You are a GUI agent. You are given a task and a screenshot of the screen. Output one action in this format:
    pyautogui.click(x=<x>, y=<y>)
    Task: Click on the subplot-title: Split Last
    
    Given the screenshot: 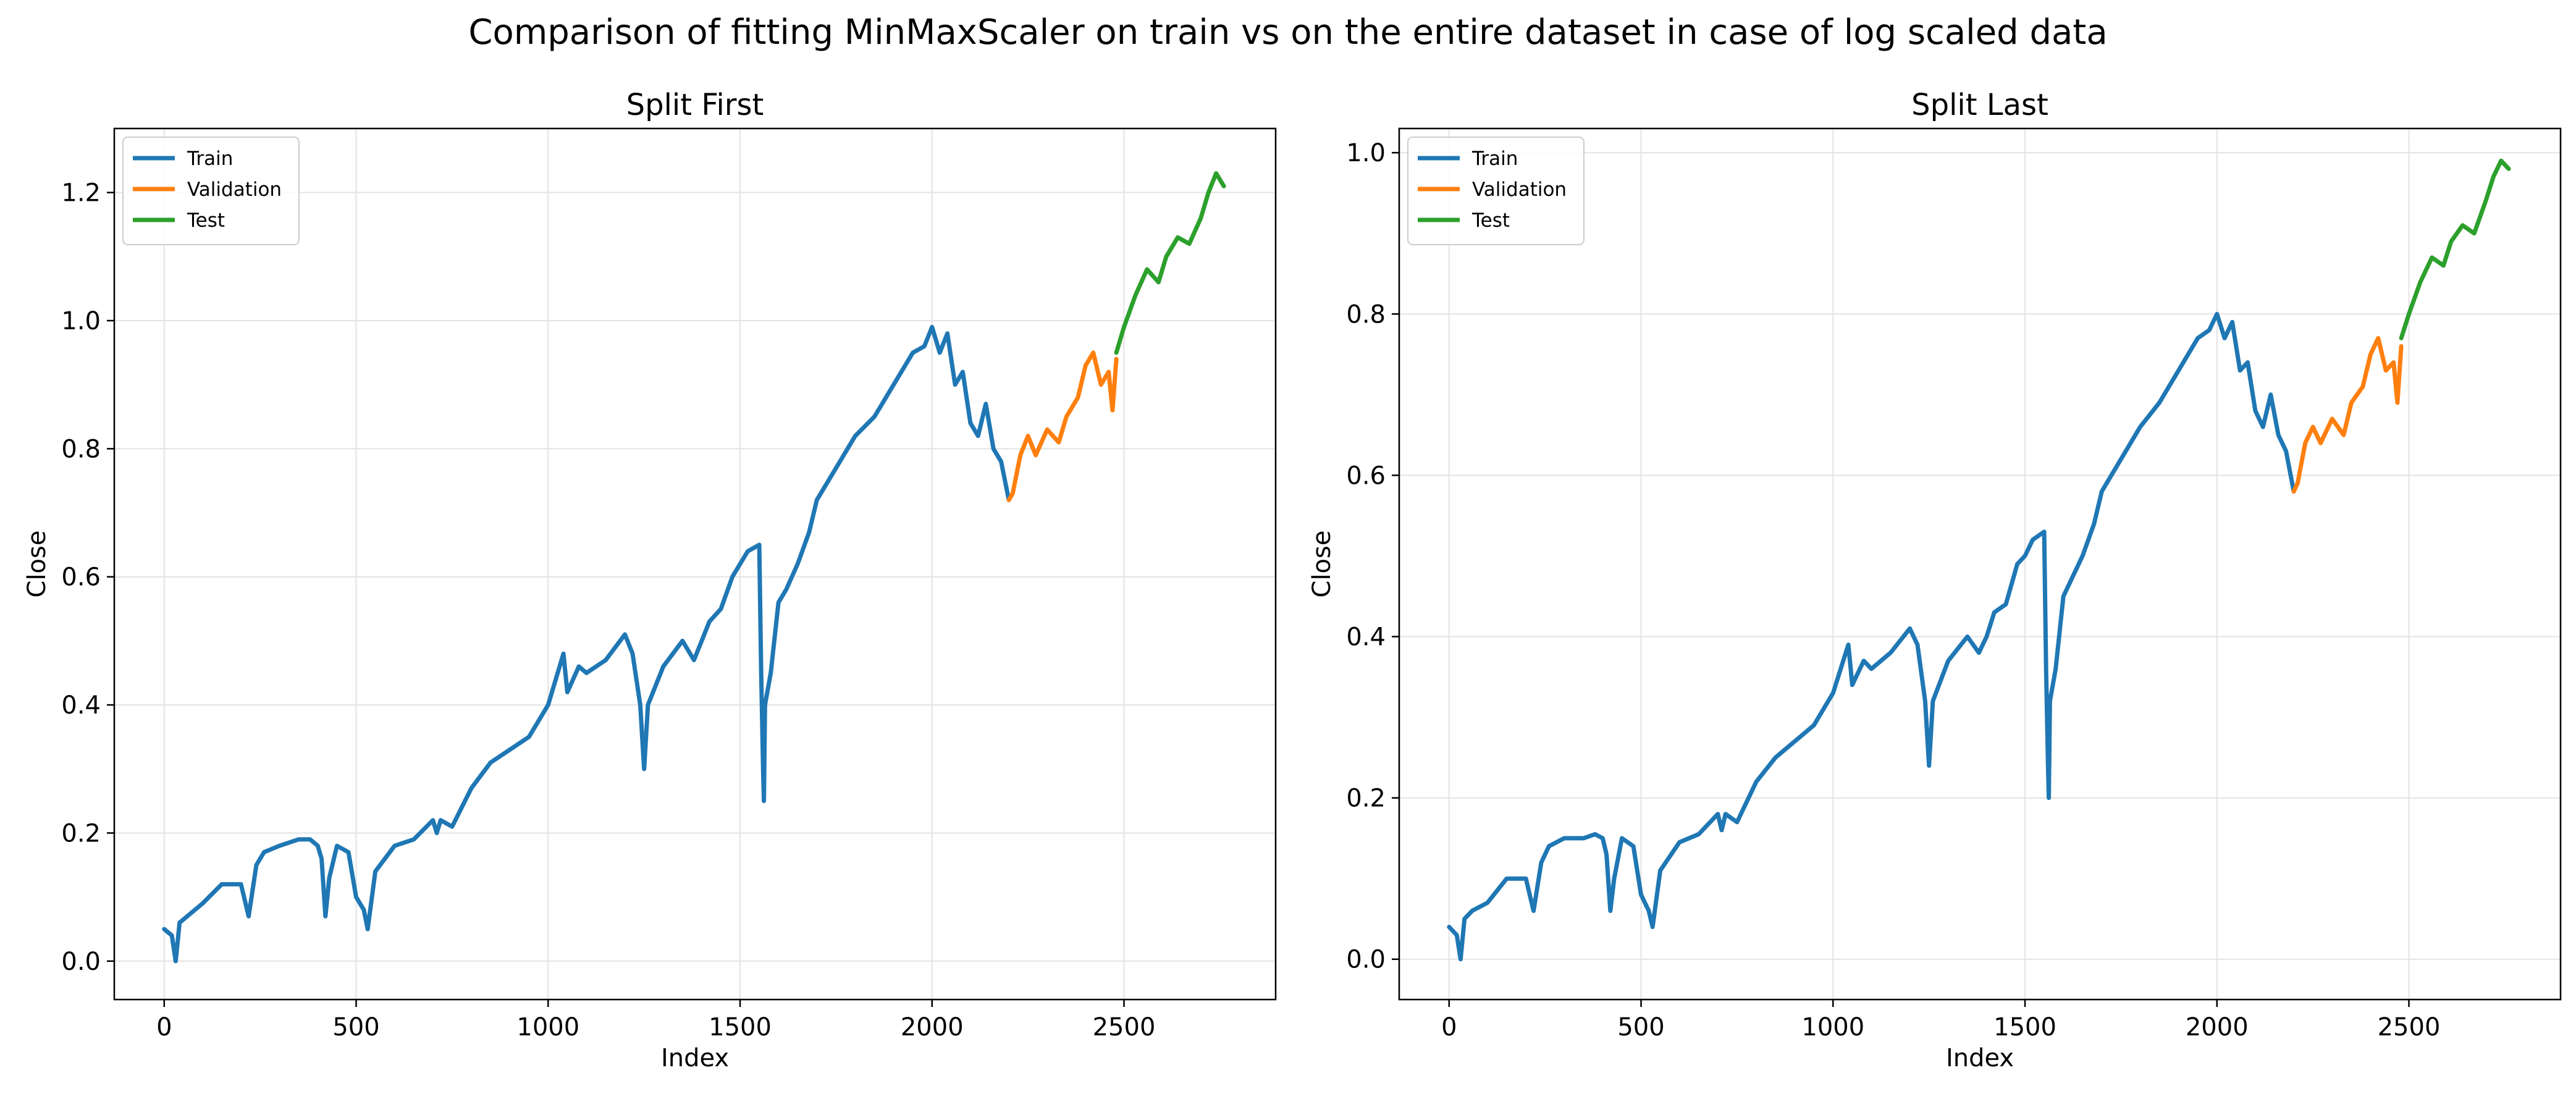 What is the action you would take?
    pyautogui.click(x=1979, y=105)
    